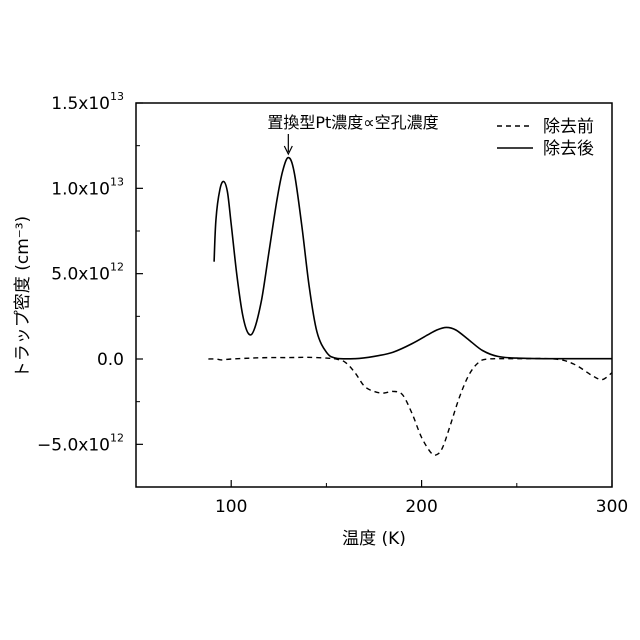  I want to click on y-tick-label: 1.0x10¹³, so click(87, 187).